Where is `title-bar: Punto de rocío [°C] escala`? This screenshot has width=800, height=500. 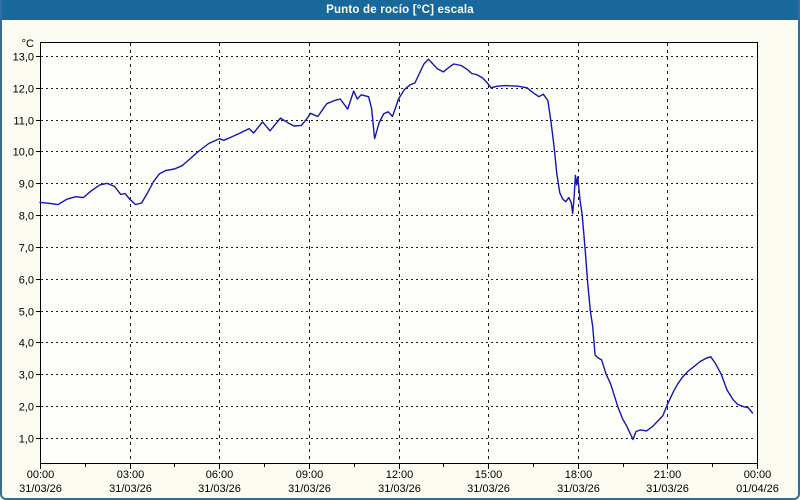
title-bar: Punto de rocío [°C] escala is located at coordinates (400, 10).